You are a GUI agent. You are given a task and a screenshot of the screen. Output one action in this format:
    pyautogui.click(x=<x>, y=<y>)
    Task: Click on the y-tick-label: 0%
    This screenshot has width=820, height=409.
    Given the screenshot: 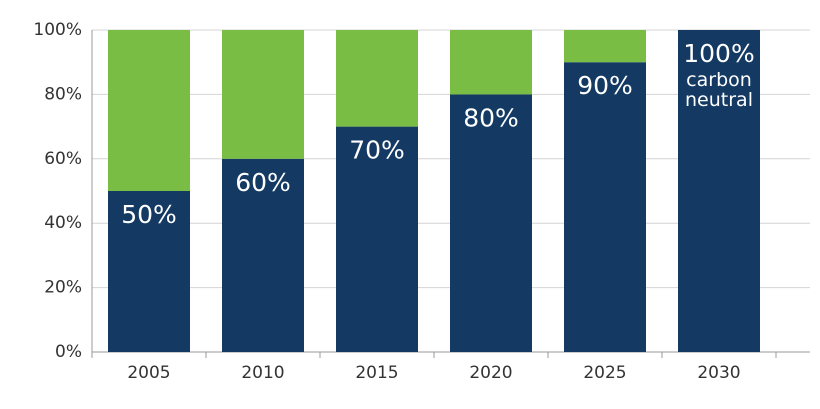 What is the action you would take?
    pyautogui.click(x=68, y=352)
    